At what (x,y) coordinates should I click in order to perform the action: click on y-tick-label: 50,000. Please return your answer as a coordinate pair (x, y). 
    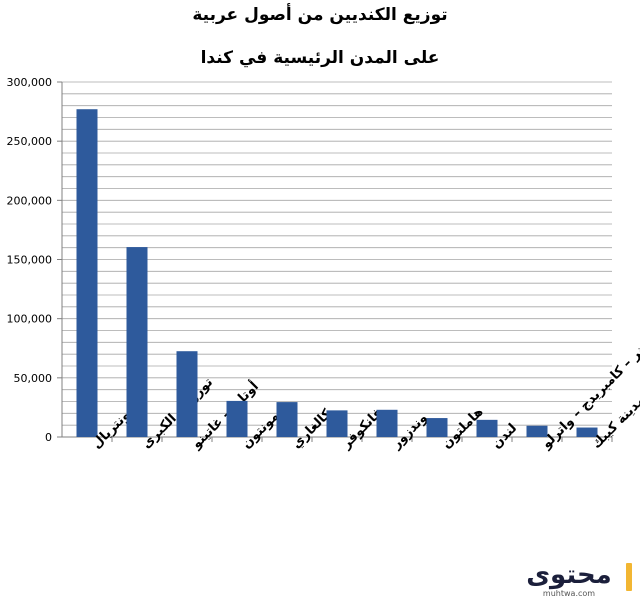
    Looking at the image, I should click on (33, 378).